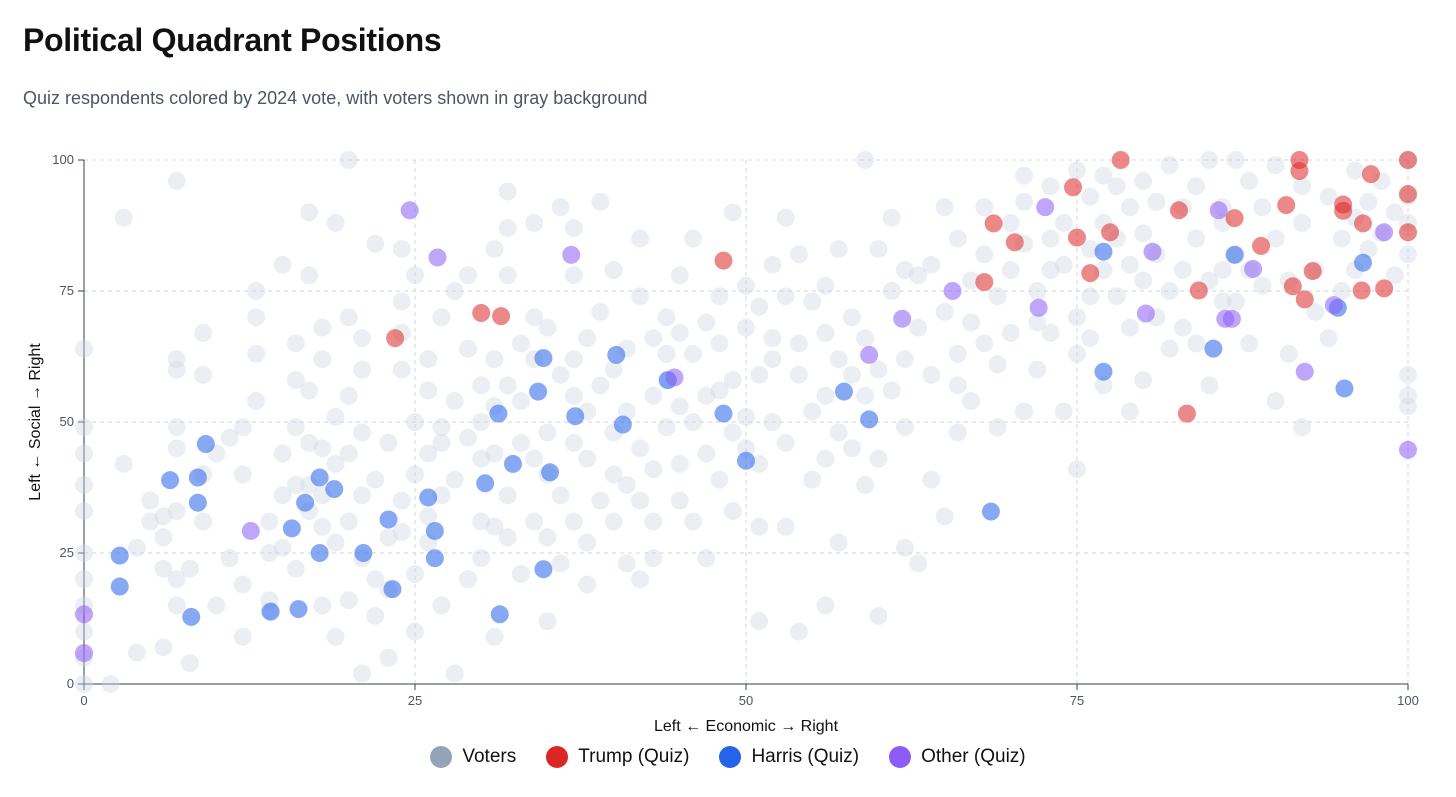 Image resolution: width=1456 pixels, height=797 pixels. What do you see at coordinates (1077, 700) in the screenshot?
I see `x-tick-label: 75` at bounding box center [1077, 700].